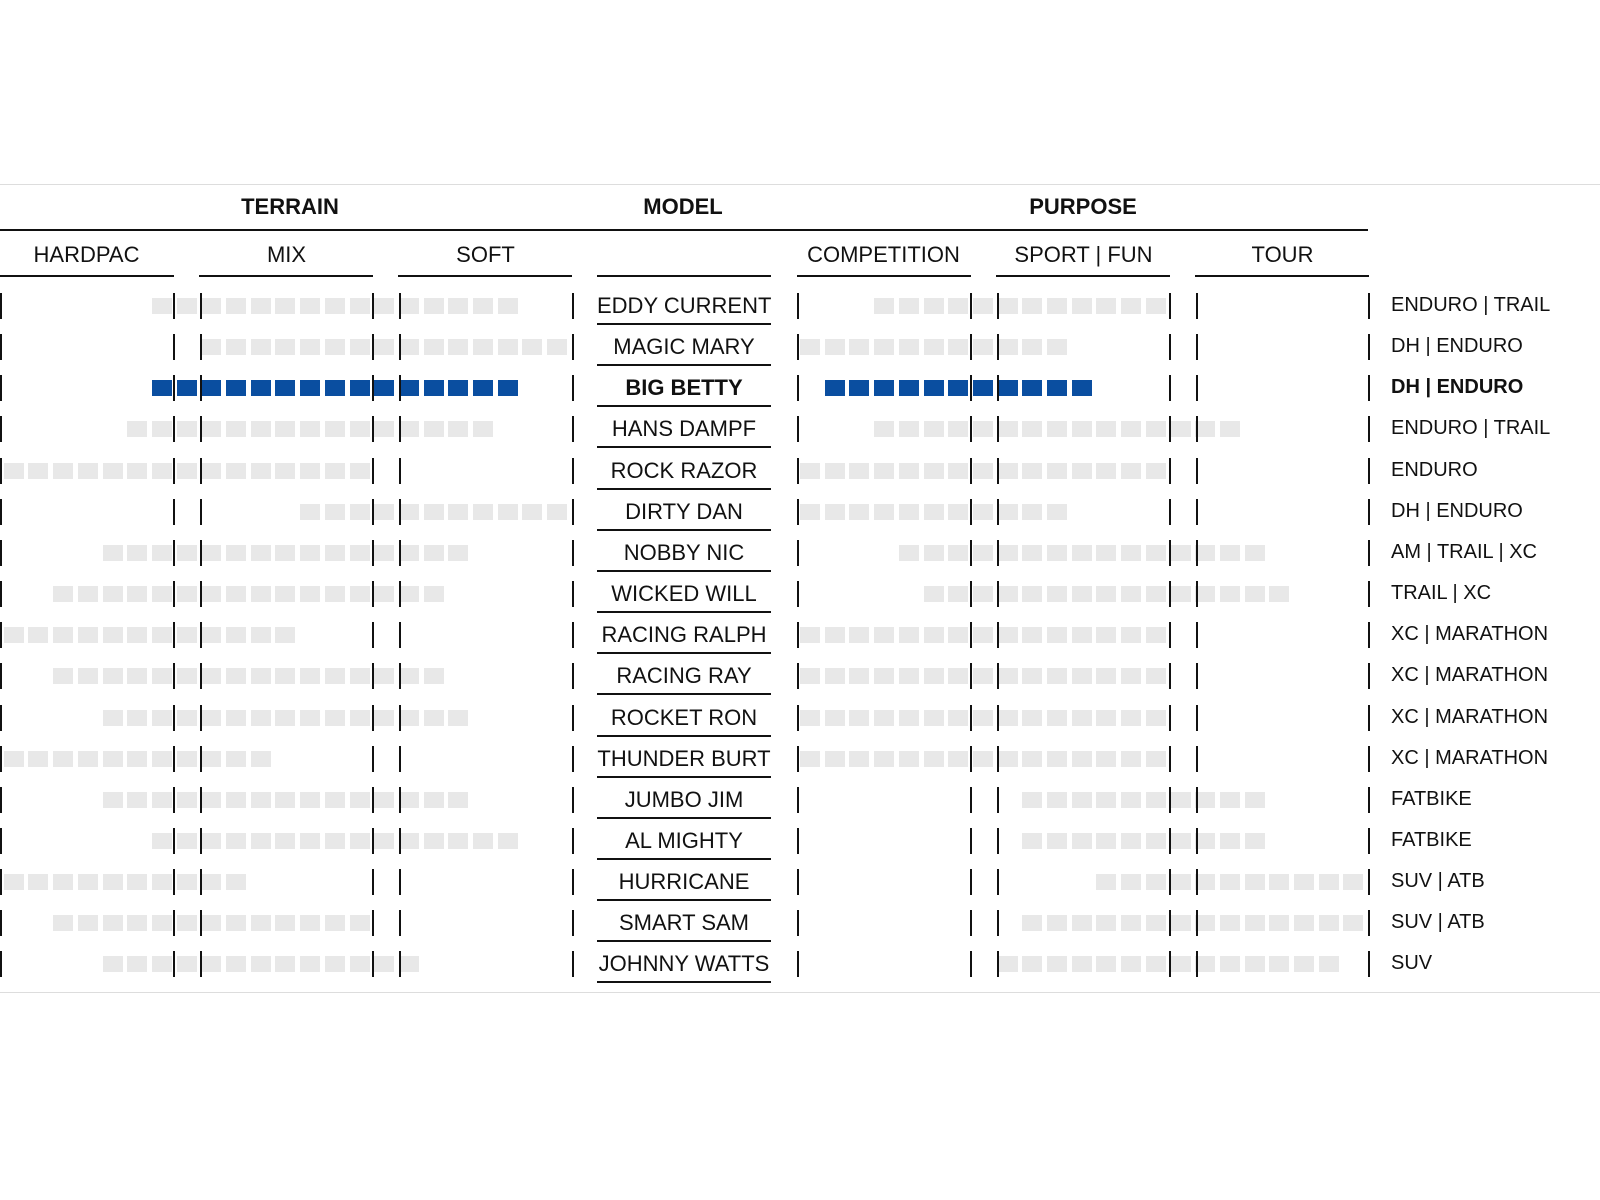  Describe the element at coordinates (1434, 469) in the screenshot. I see `usage-label: ENDURO` at that location.